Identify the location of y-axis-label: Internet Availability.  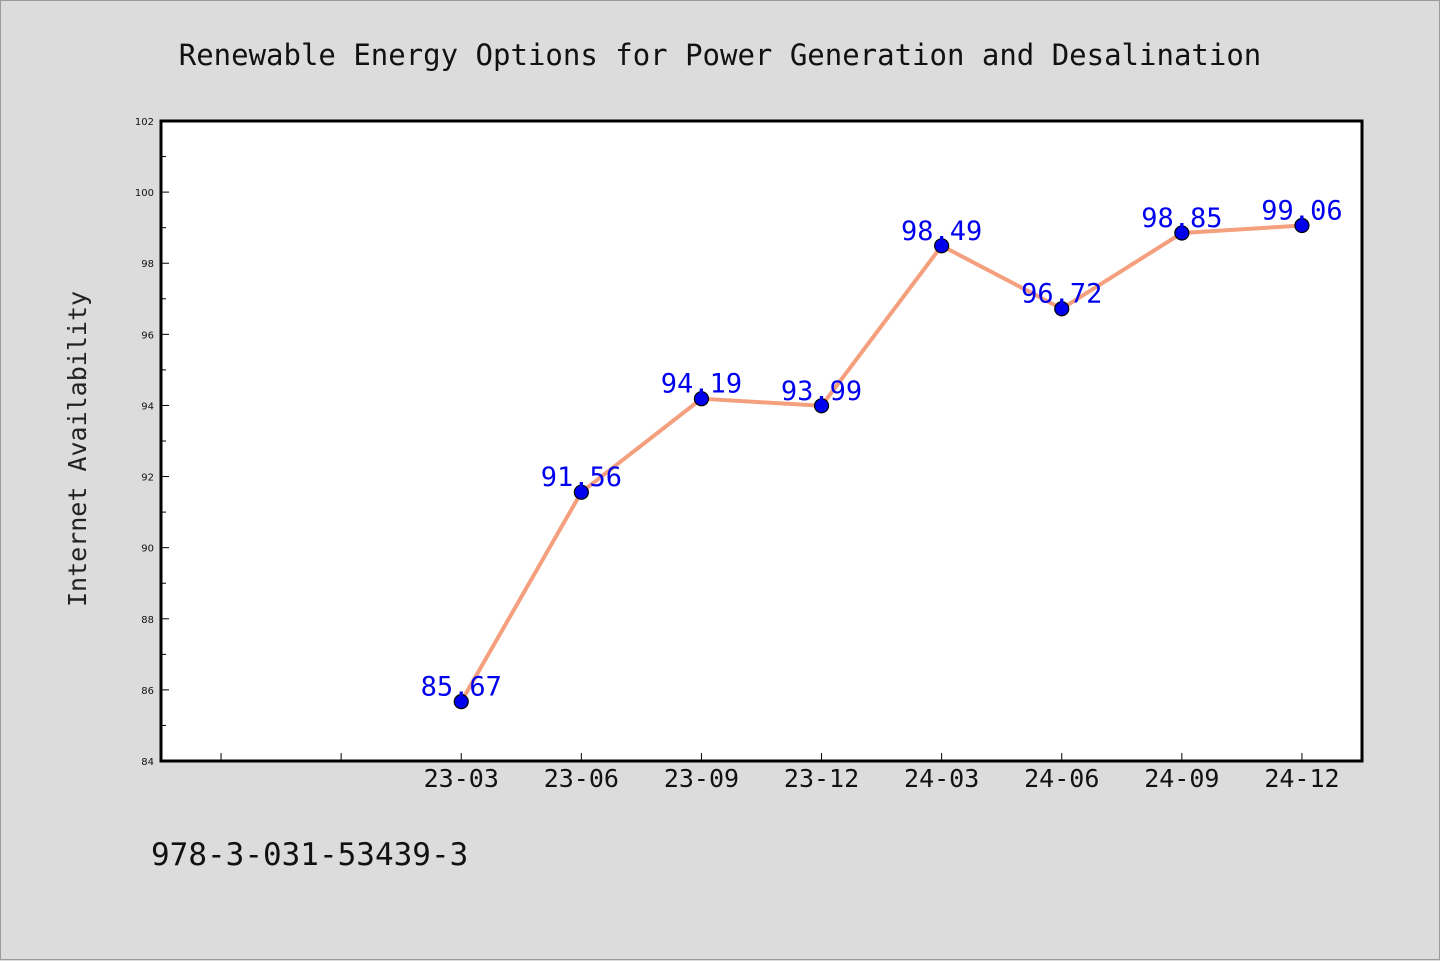
(77, 449).